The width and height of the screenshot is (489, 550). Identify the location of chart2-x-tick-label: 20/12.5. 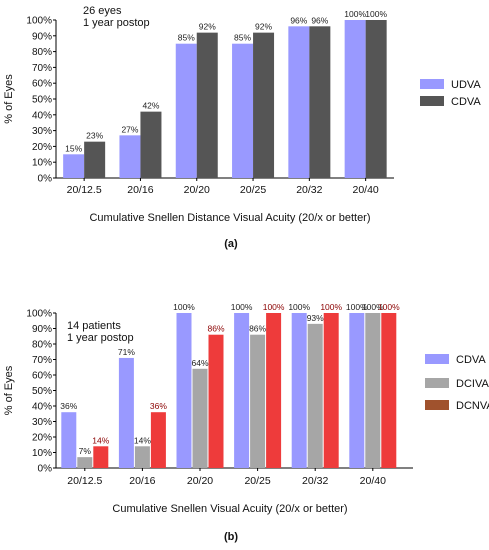
(84, 481).